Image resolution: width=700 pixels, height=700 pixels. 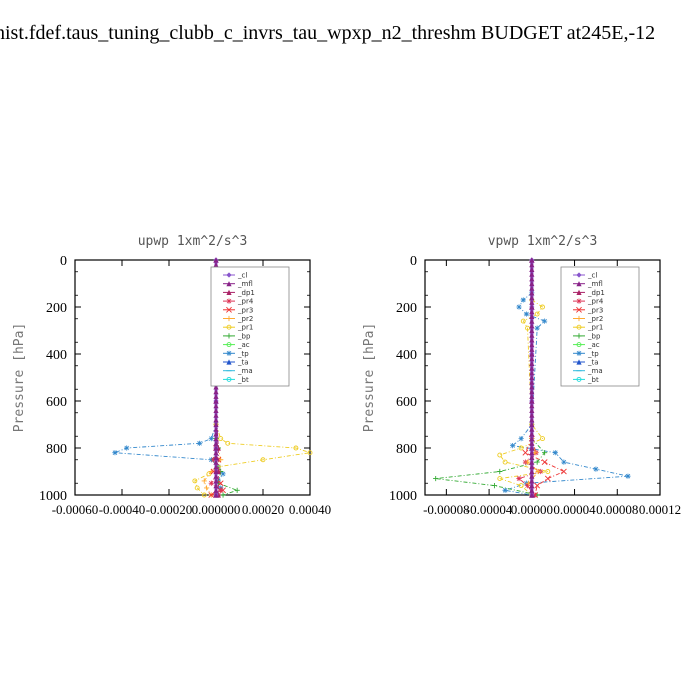 I want to click on legend-label: _cl, so click(x=242, y=276).